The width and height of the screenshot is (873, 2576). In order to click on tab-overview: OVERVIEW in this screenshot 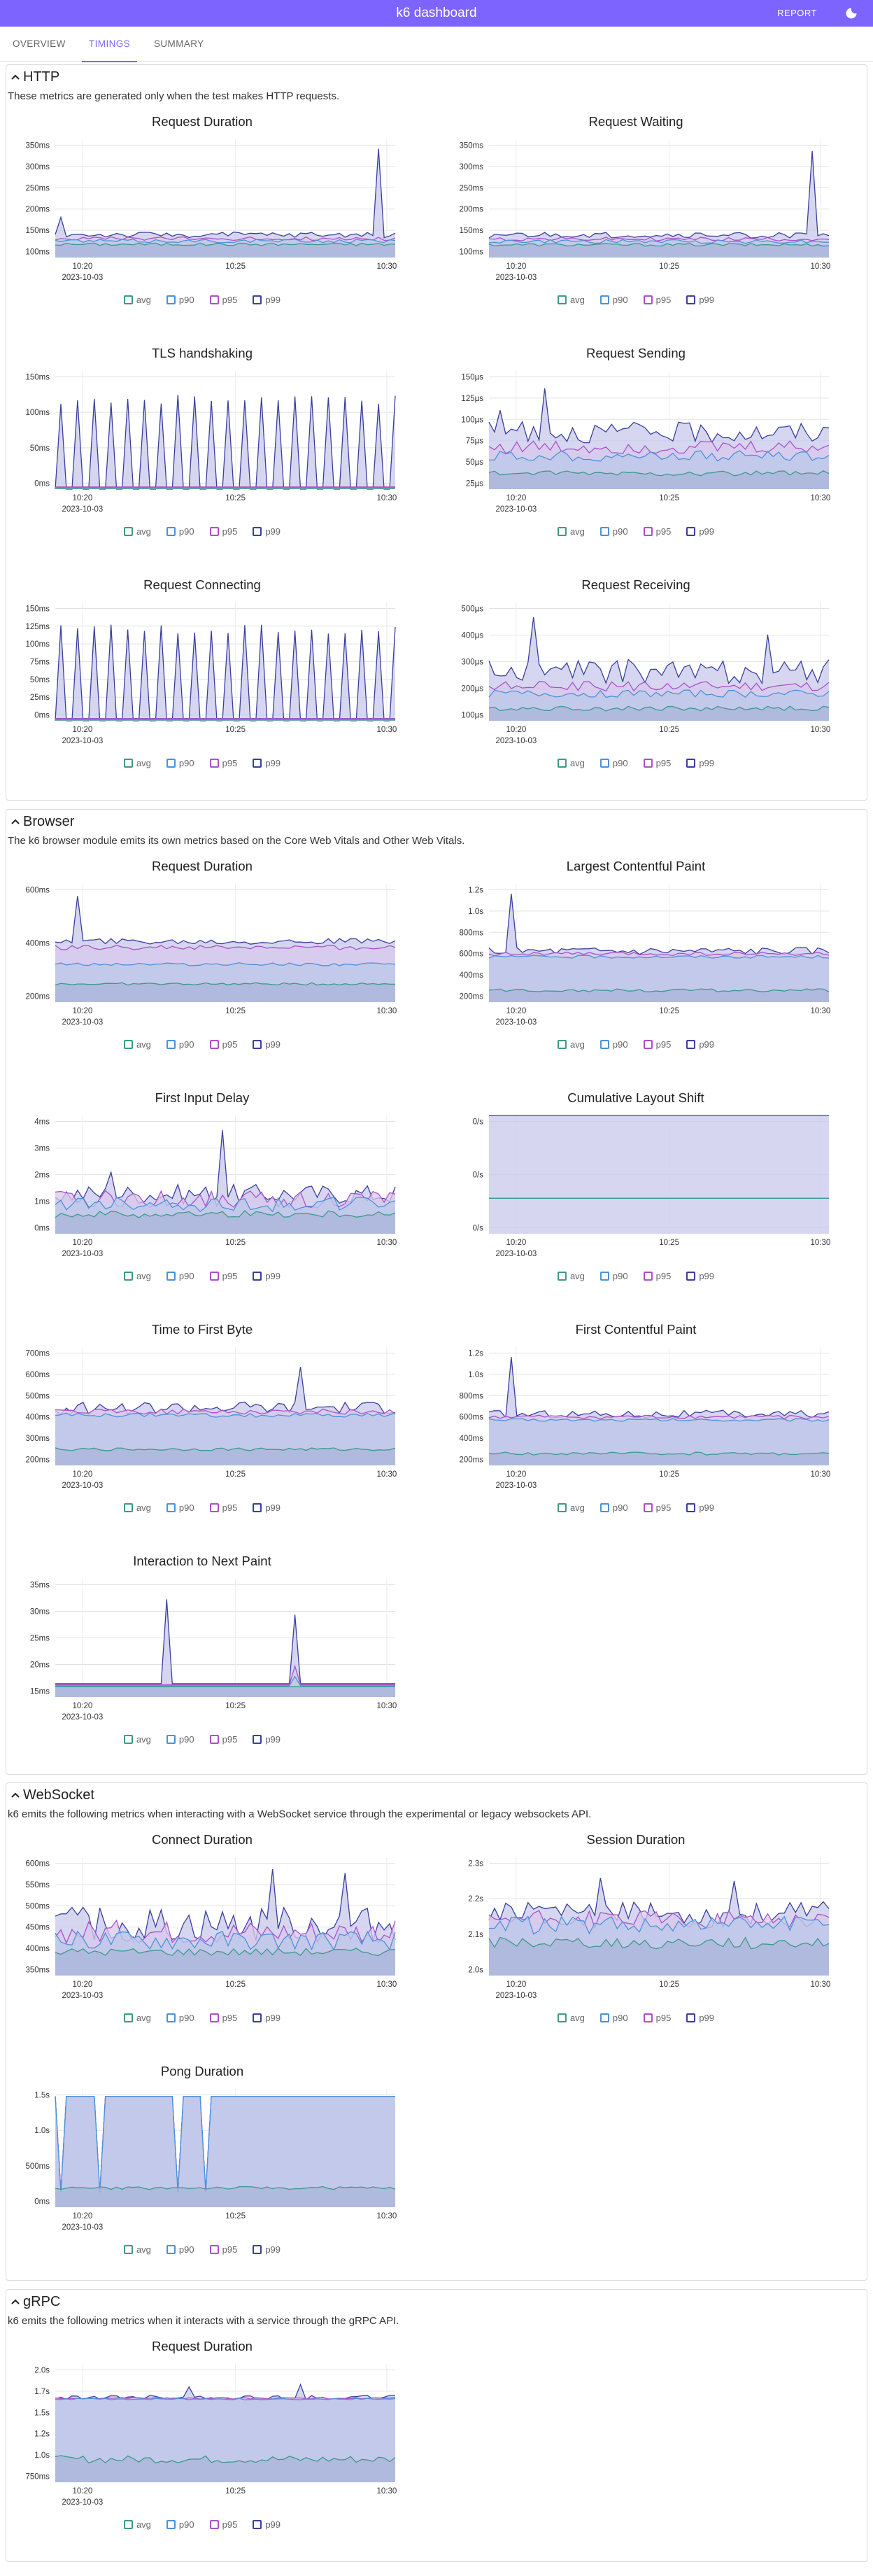, I will do `click(39, 43)`.